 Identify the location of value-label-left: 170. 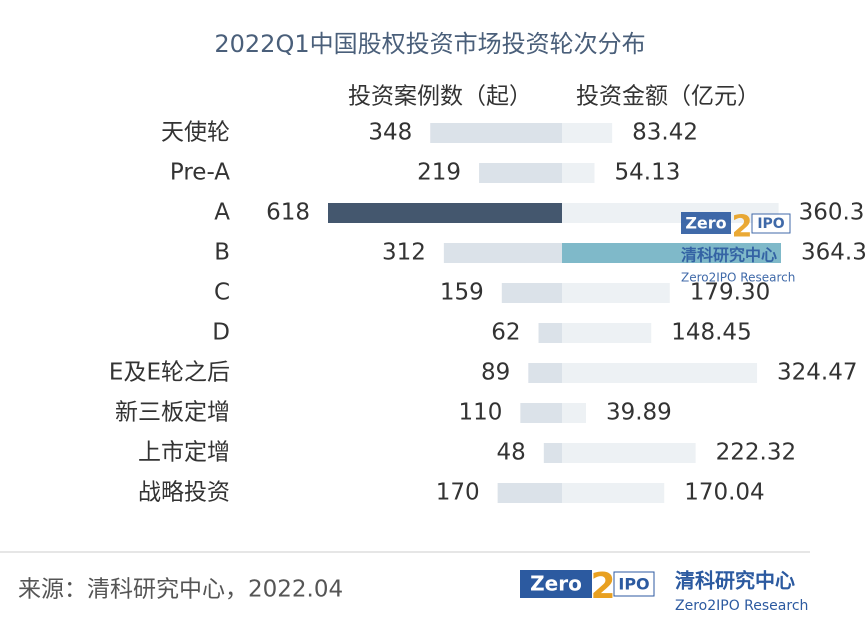
(458, 493).